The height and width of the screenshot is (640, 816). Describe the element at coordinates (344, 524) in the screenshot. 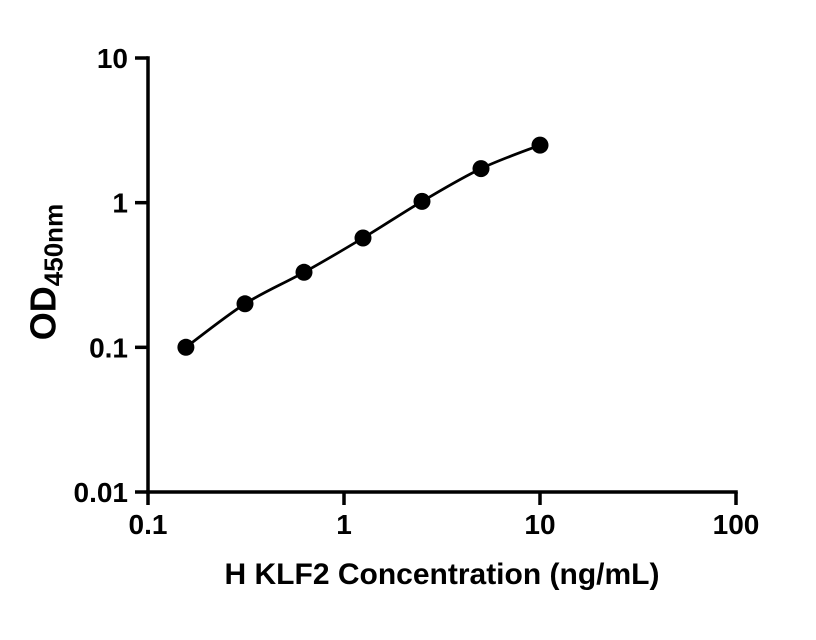

I see `x-tick-label: 1` at that location.